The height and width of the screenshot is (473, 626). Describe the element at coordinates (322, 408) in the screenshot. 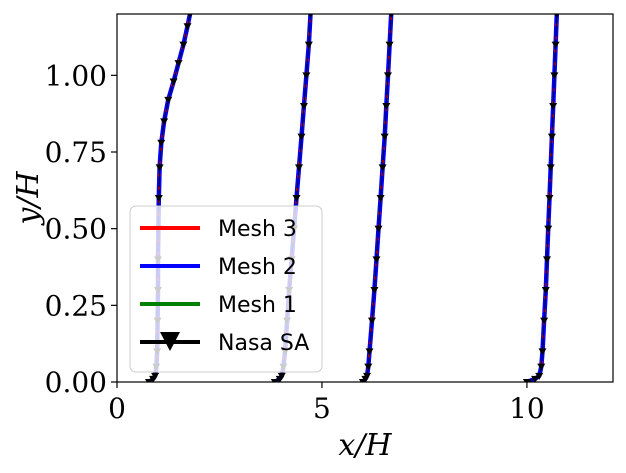

I see `x-tick-label-1: 5` at that location.